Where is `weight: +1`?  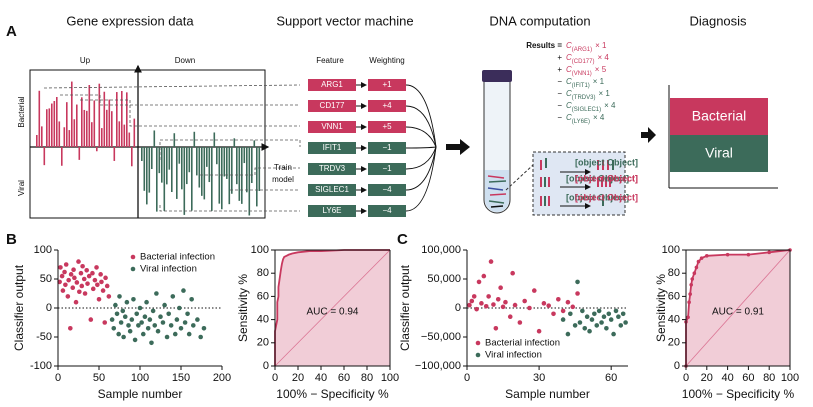
weight: +1 is located at coordinates (387, 84).